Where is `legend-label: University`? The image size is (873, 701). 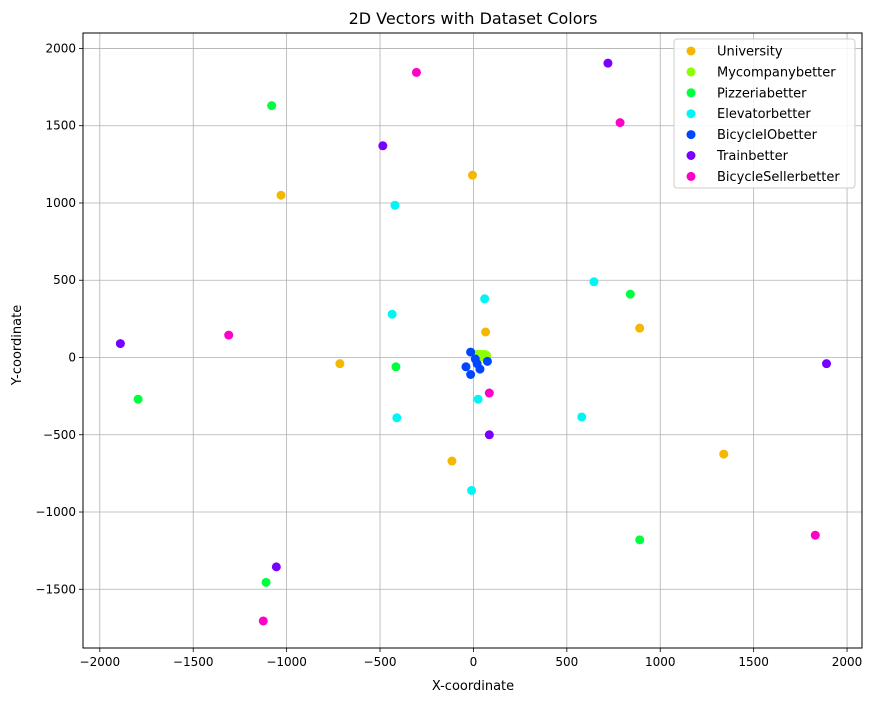
legend-label: University is located at coordinates (750, 52).